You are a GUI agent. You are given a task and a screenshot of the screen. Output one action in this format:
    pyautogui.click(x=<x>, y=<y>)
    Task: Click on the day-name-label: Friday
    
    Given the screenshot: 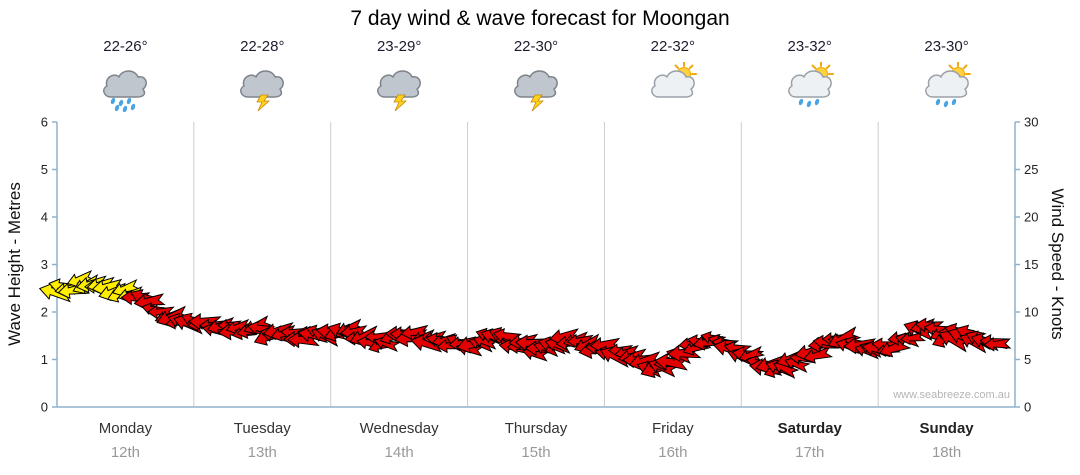 What is the action you would take?
    pyautogui.click(x=673, y=428)
    